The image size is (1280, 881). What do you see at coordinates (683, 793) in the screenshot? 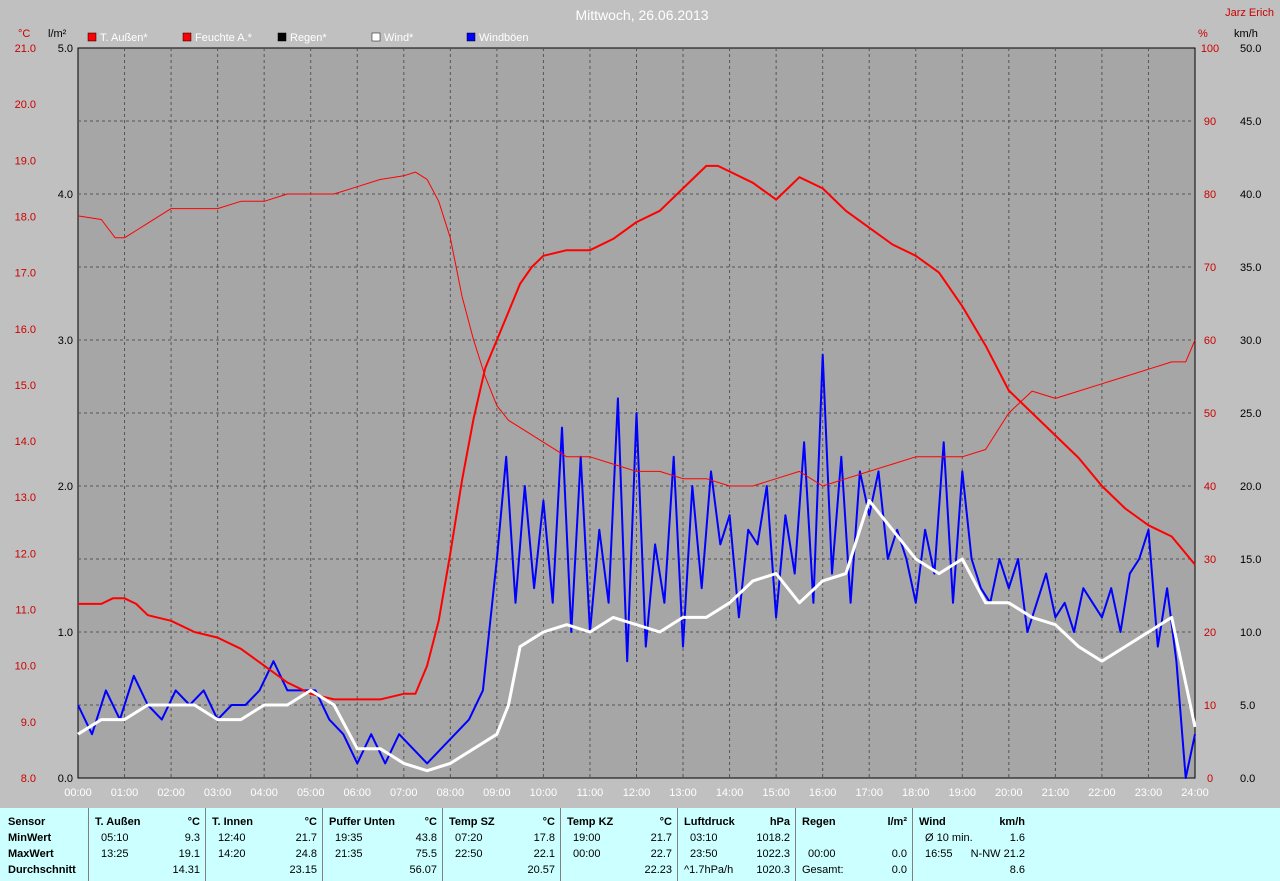
I see `time-tick-label: 13:00` at bounding box center [683, 793].